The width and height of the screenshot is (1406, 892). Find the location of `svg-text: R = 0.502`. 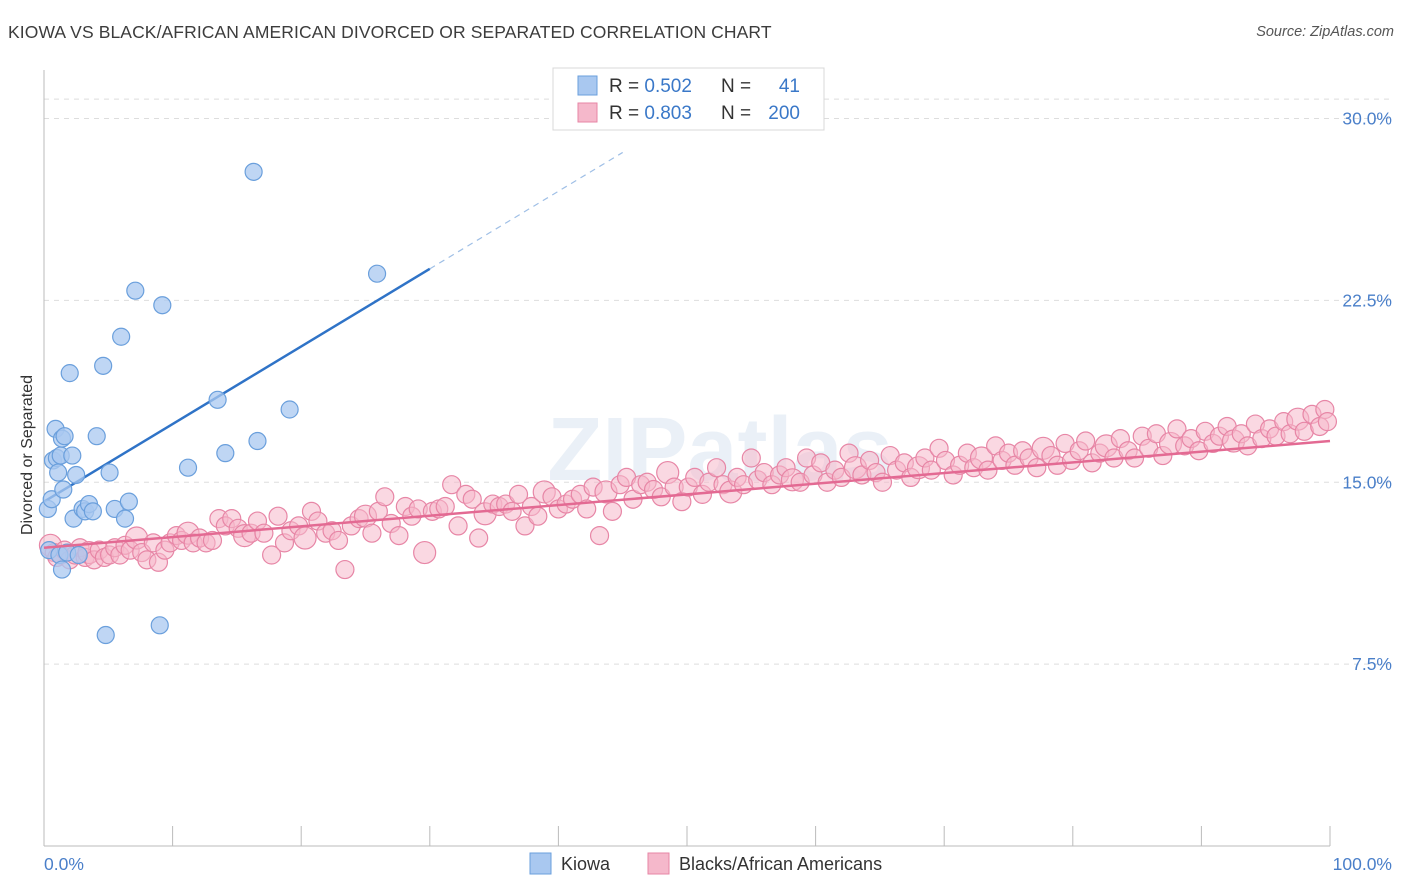

svg-text: R = 0.502 is located at coordinates (650, 86).